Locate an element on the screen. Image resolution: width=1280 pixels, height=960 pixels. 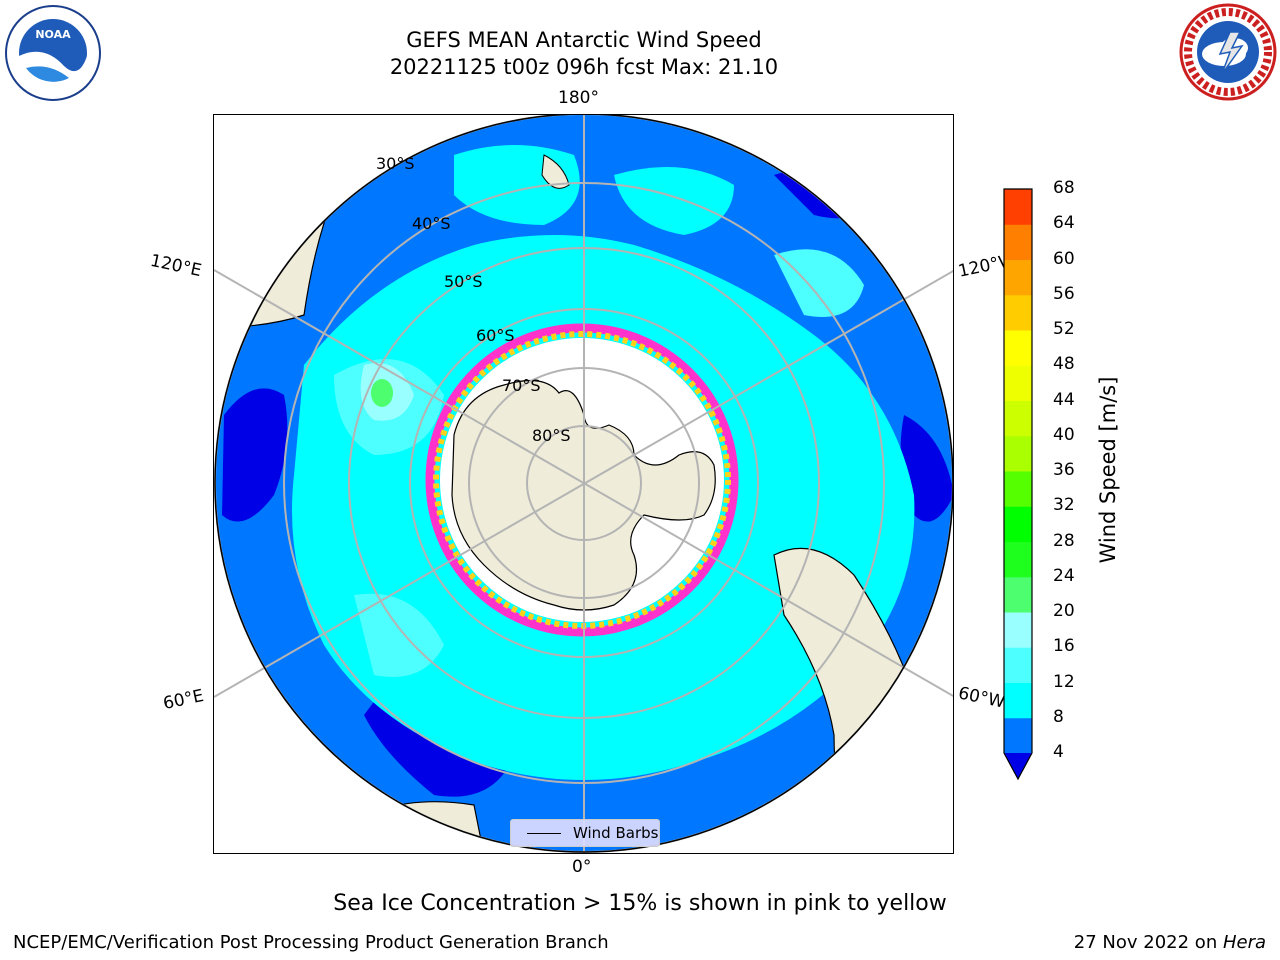
colorbar-tick-label: 44 is located at coordinates (1064, 399).